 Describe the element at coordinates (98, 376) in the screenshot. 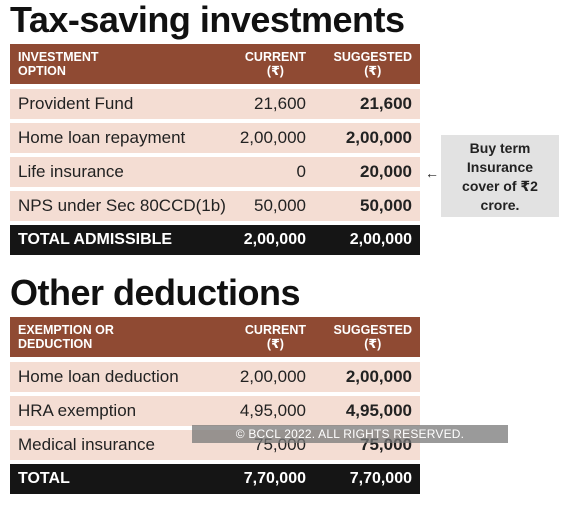

I see `row-label: Home loan deduction` at that location.